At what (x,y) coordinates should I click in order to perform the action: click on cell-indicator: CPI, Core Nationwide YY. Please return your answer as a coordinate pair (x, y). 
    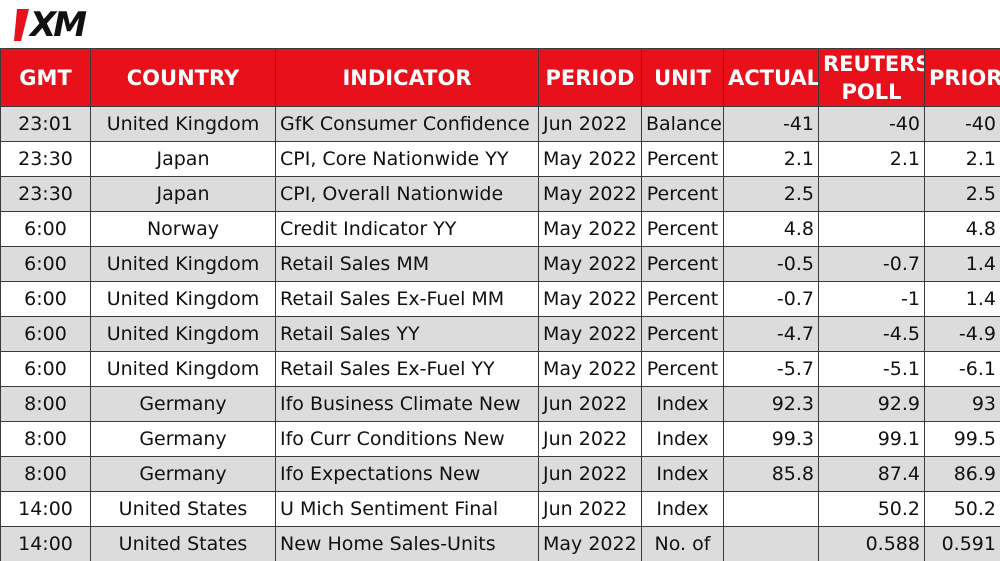
    Looking at the image, I should click on (407, 159).